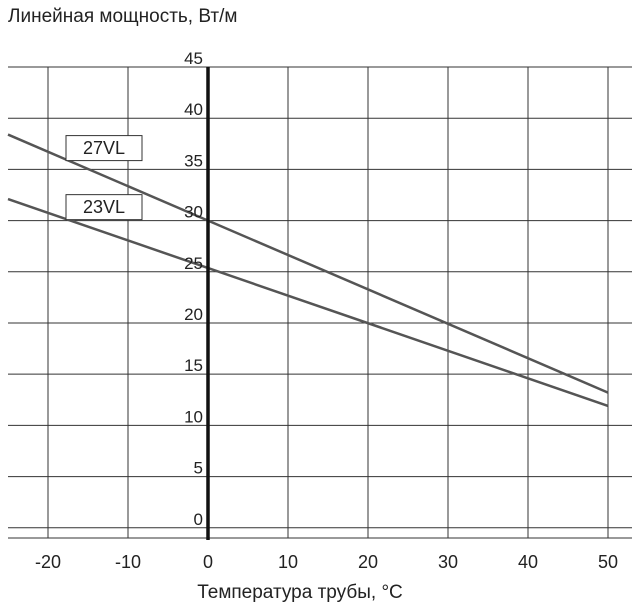 Image resolution: width=640 pixels, height=607 pixels. Describe the element at coordinates (193, 365) in the screenshot. I see `y-tick-label: 15` at that location.